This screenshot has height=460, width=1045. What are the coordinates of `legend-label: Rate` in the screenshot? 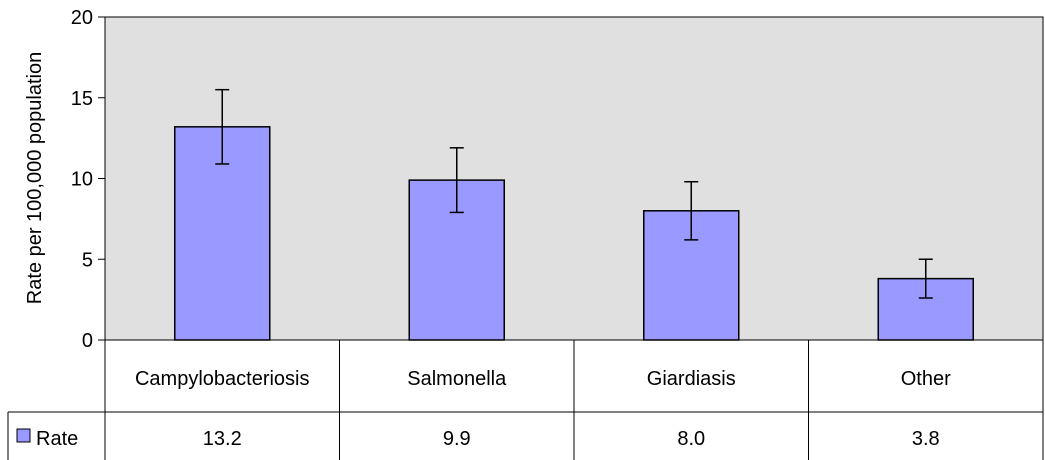 It's located at (57, 439).